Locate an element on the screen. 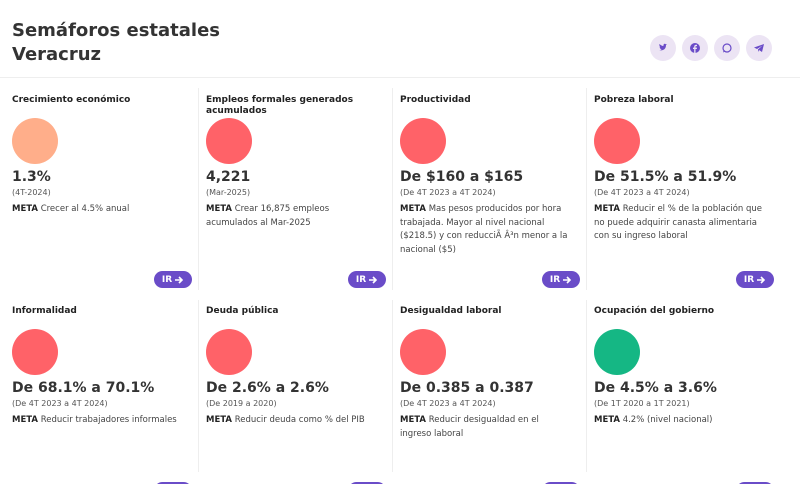 This screenshot has height=484, width=800. card-period: (De 2019 a 2020) is located at coordinates (241, 403).